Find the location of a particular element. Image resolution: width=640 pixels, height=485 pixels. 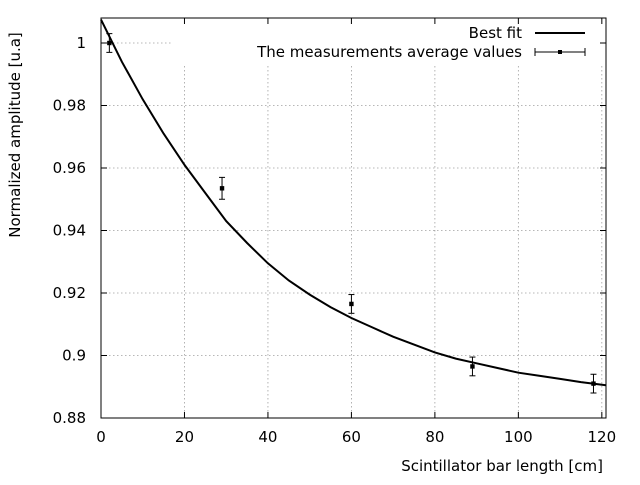

y-tick-label: 0.88 is located at coordinates (69, 418).